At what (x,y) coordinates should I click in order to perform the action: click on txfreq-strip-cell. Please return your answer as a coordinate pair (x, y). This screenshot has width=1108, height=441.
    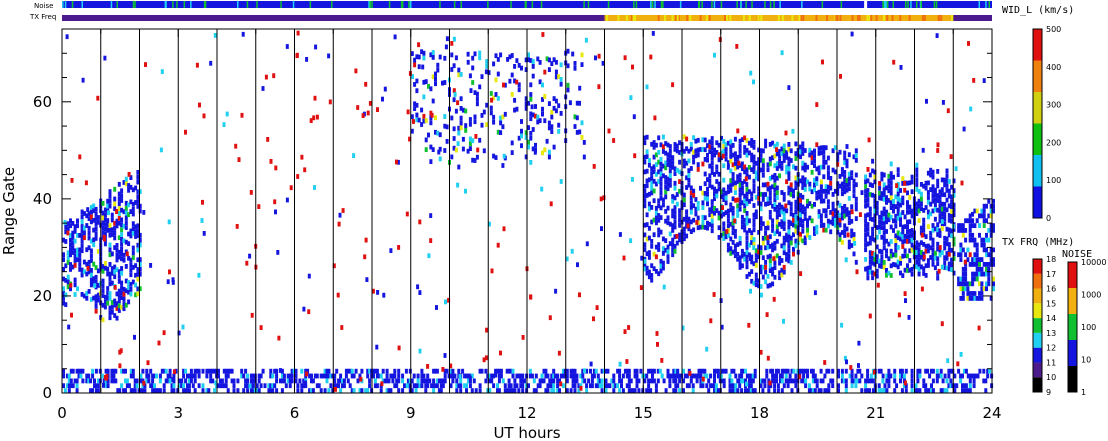
    Looking at the image, I should click on (922, 18).